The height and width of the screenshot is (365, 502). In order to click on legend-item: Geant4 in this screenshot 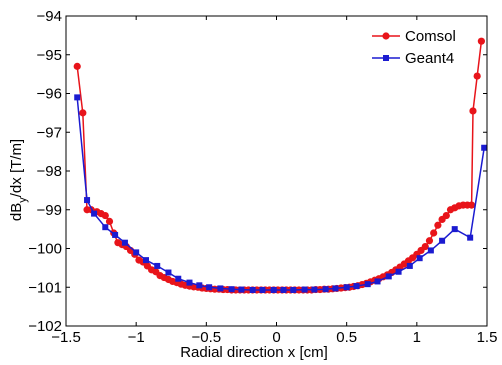, I will do `click(413, 58)`.